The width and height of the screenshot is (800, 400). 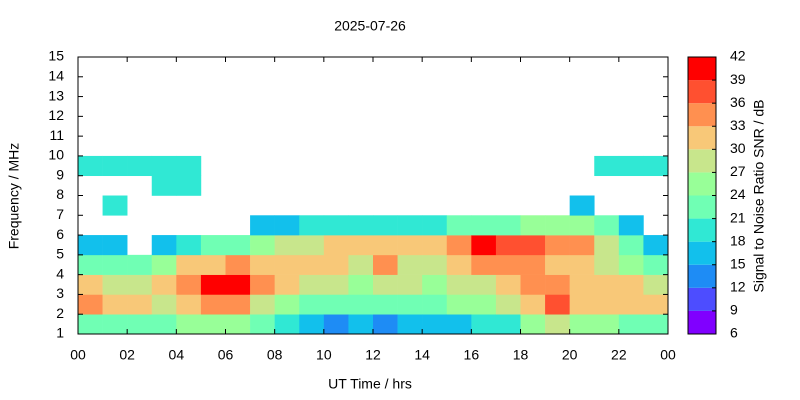 What do you see at coordinates (78, 355) in the screenshot?
I see `x-tick-label: 00` at bounding box center [78, 355].